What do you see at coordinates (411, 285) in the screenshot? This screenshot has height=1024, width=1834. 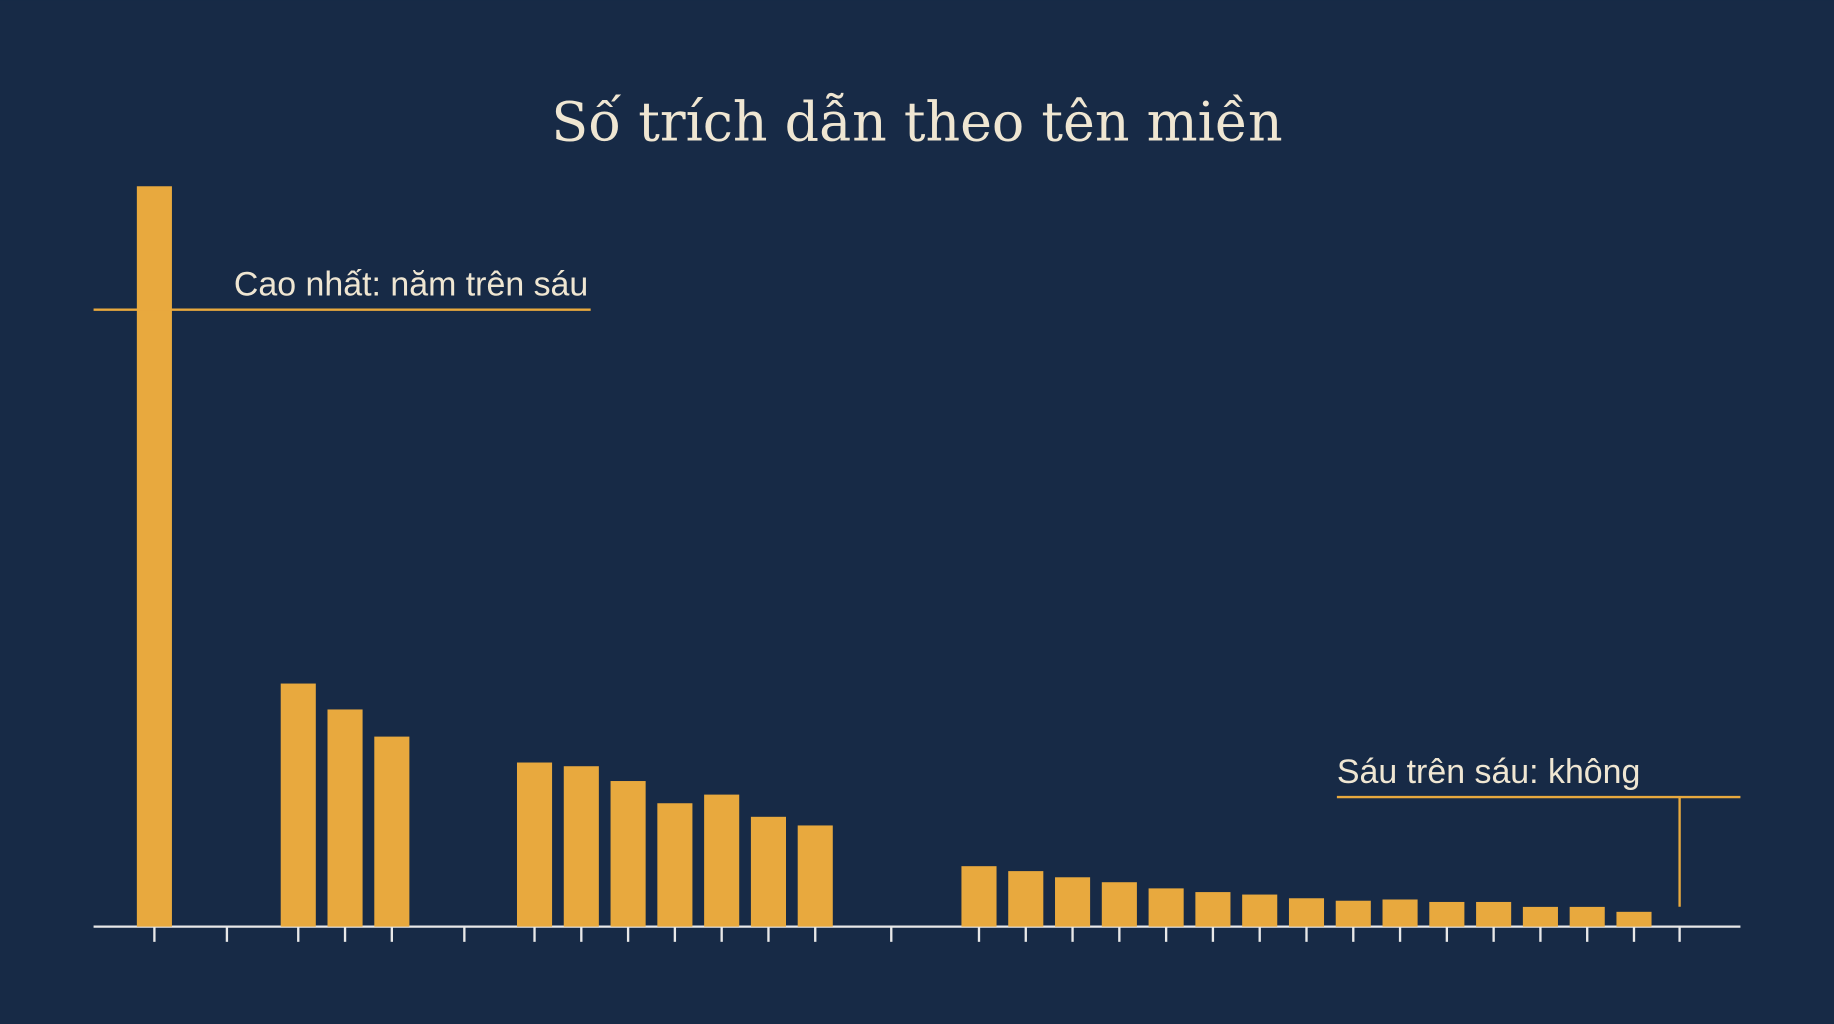 I see `annotation-label: Cao nhất: năm trên sáu` at bounding box center [411, 285].